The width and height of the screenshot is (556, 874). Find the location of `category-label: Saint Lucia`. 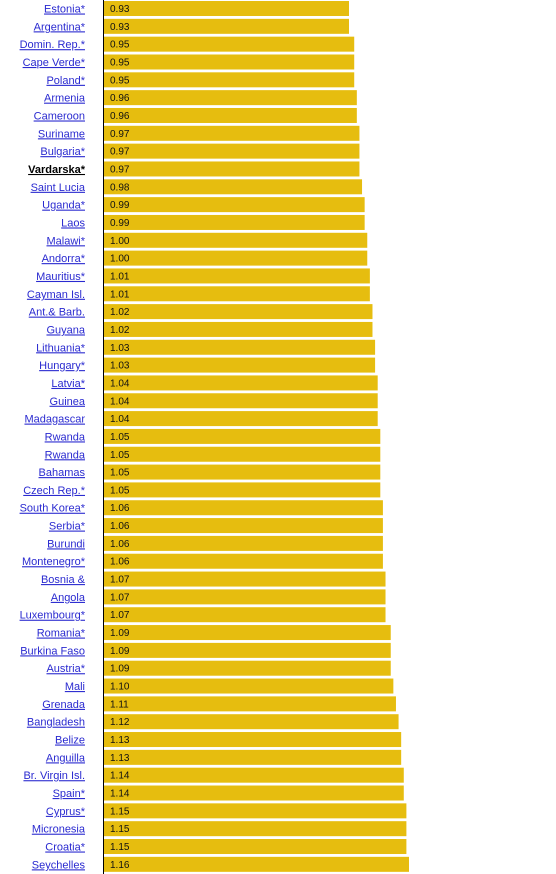

category-label: Saint Lucia is located at coordinates (58, 188).